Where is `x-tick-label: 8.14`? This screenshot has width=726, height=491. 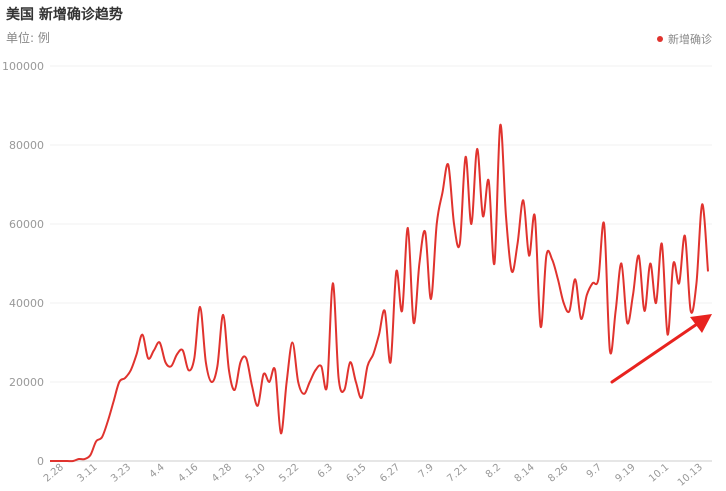
x-tick-label: 8.14 is located at coordinates (525, 473).